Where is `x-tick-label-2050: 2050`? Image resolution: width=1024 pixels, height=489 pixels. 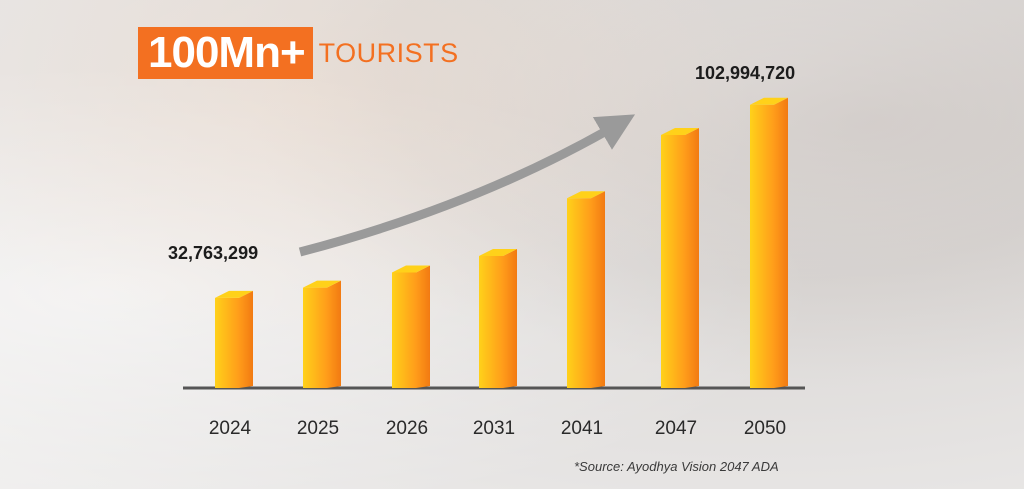
x-tick-label-2050: 2050 is located at coordinates (765, 428).